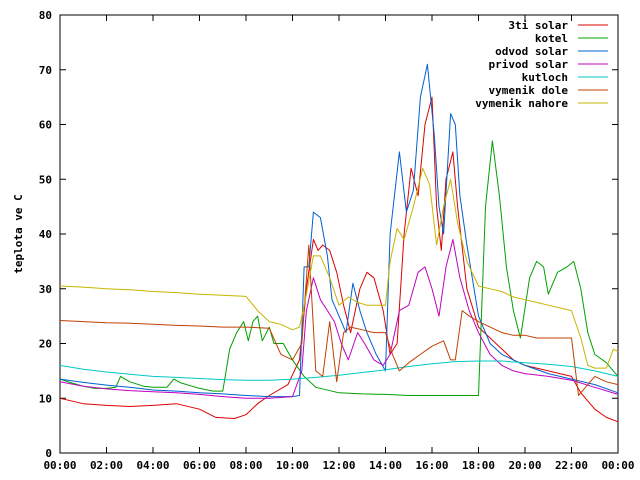 This screenshot has height=480, width=640. Describe the element at coordinates (551, 38) in the screenshot. I see `legend-label: kotel` at that location.